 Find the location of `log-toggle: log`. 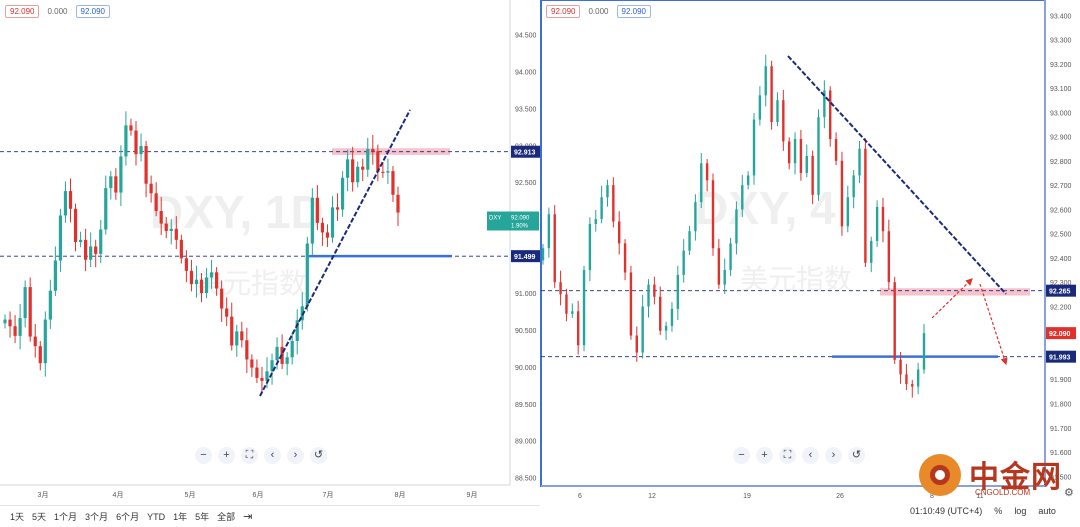

log-toggle: log is located at coordinates (1020, 511).